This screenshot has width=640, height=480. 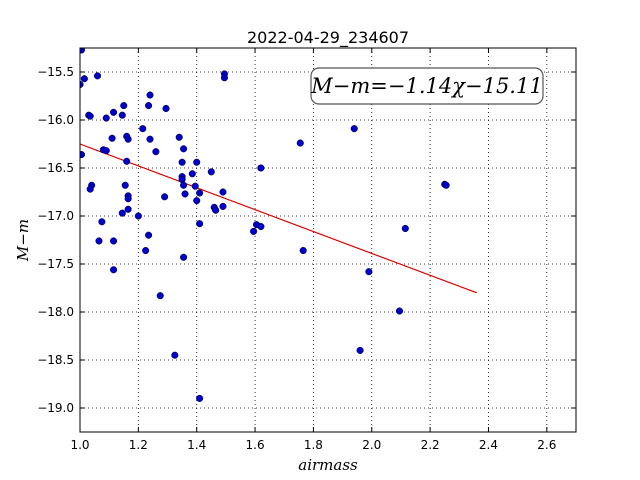 What do you see at coordinates (430, 445) in the screenshot?
I see `x-tick-label: 2.2` at bounding box center [430, 445].